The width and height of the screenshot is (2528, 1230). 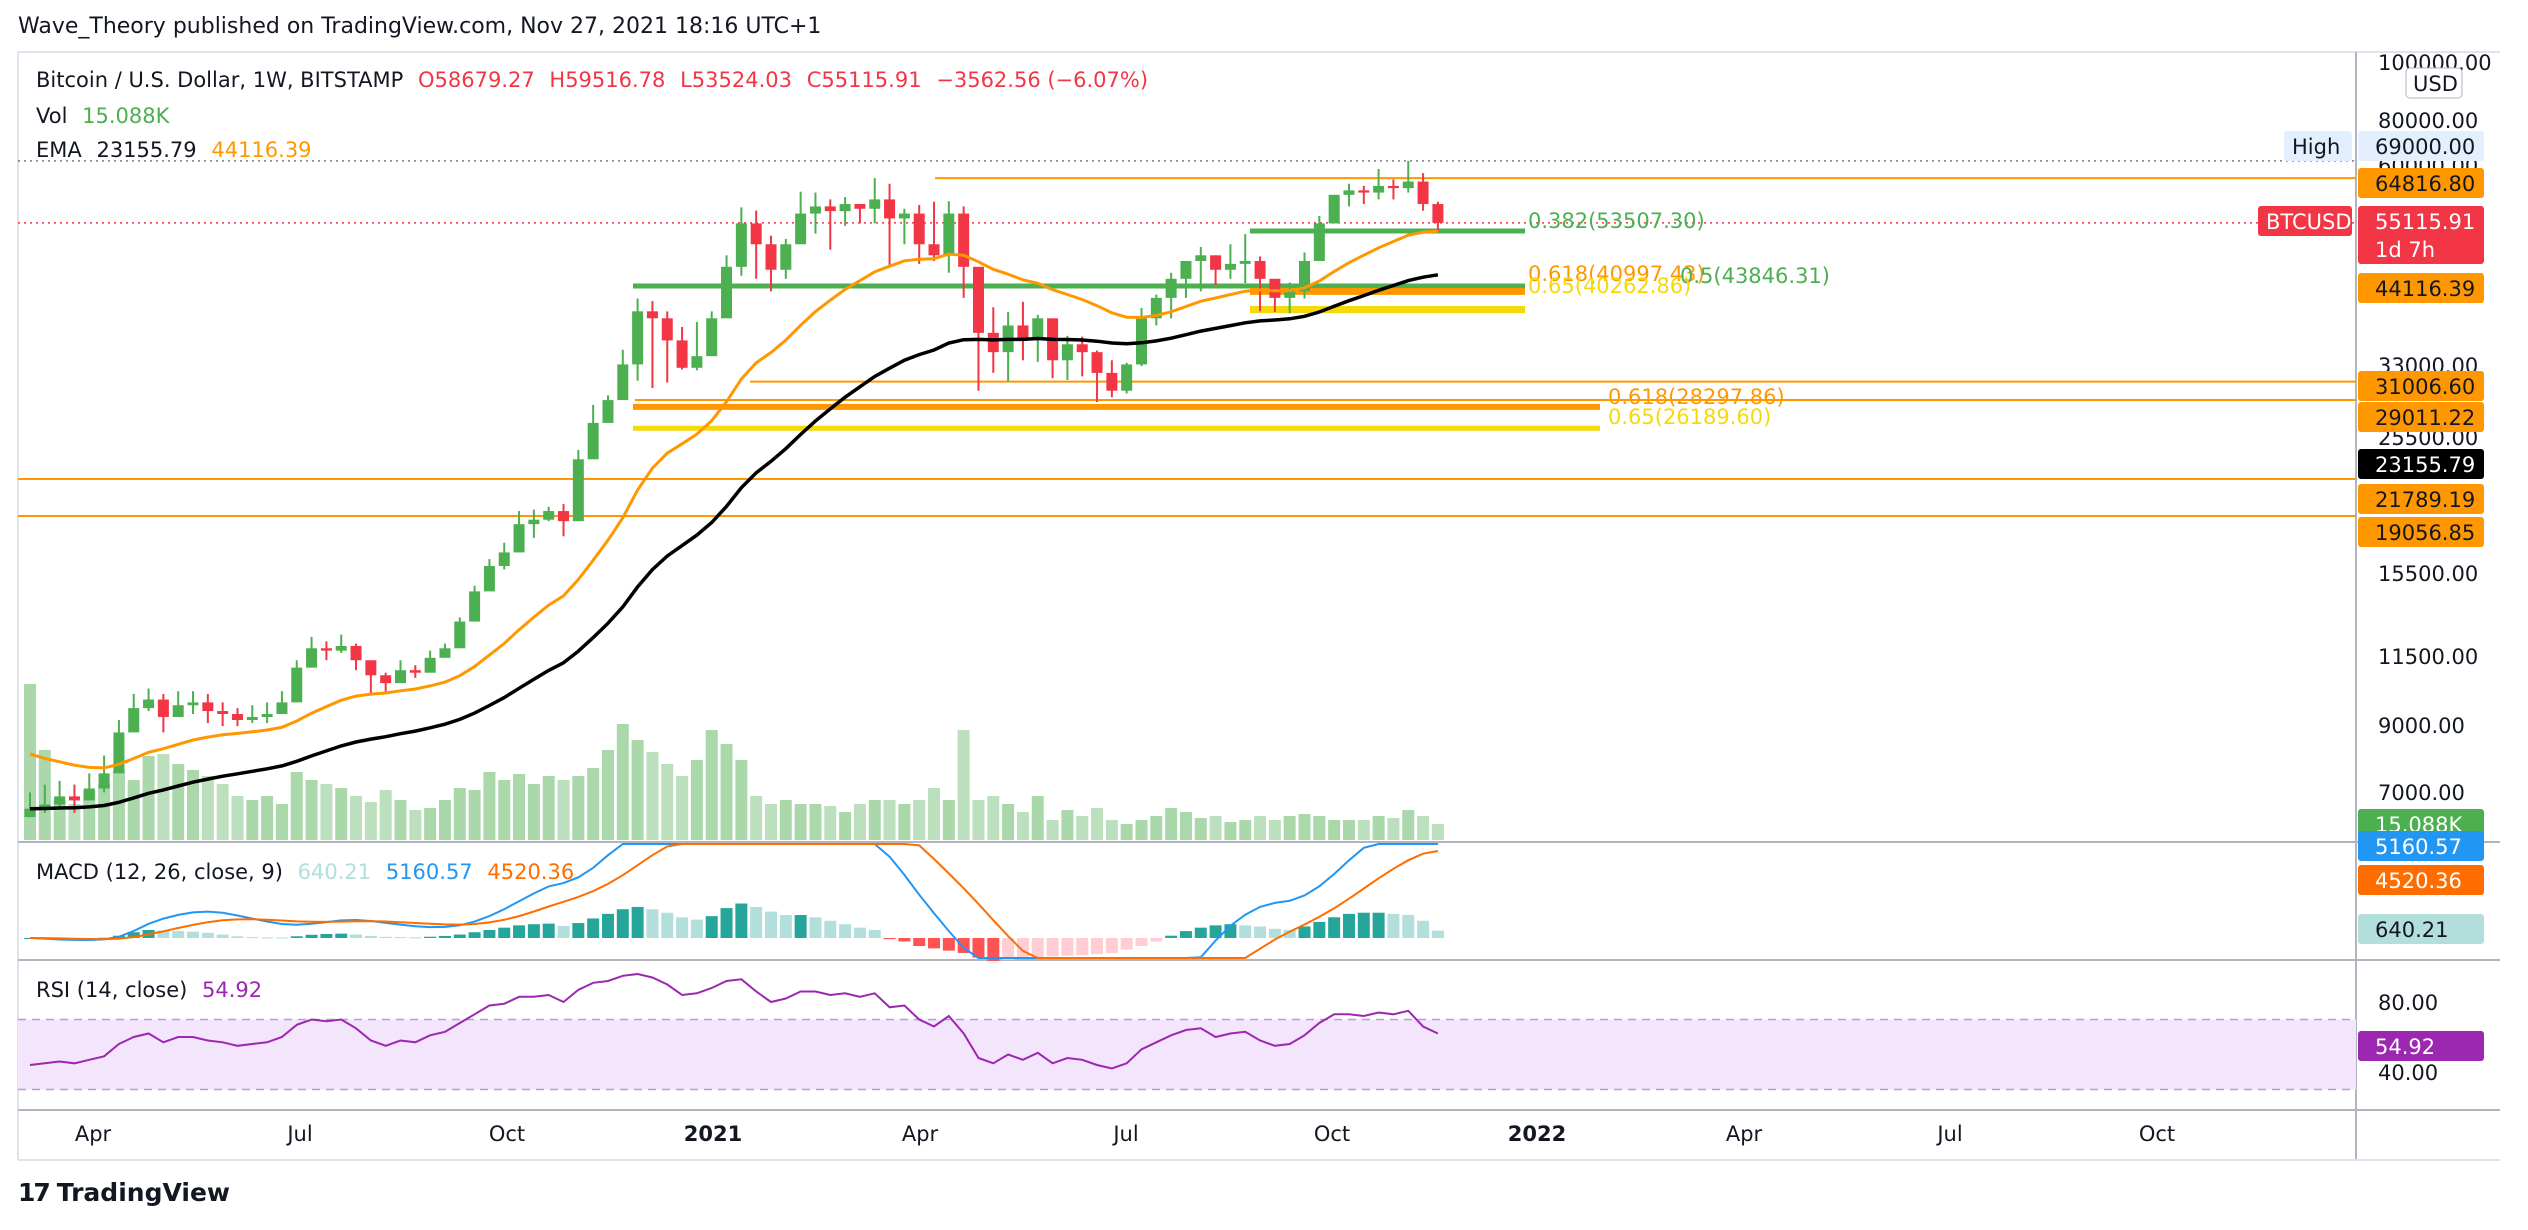 What do you see at coordinates (146, 150) in the screenshot?
I see `ema-value-slow: 23155.79` at bounding box center [146, 150].